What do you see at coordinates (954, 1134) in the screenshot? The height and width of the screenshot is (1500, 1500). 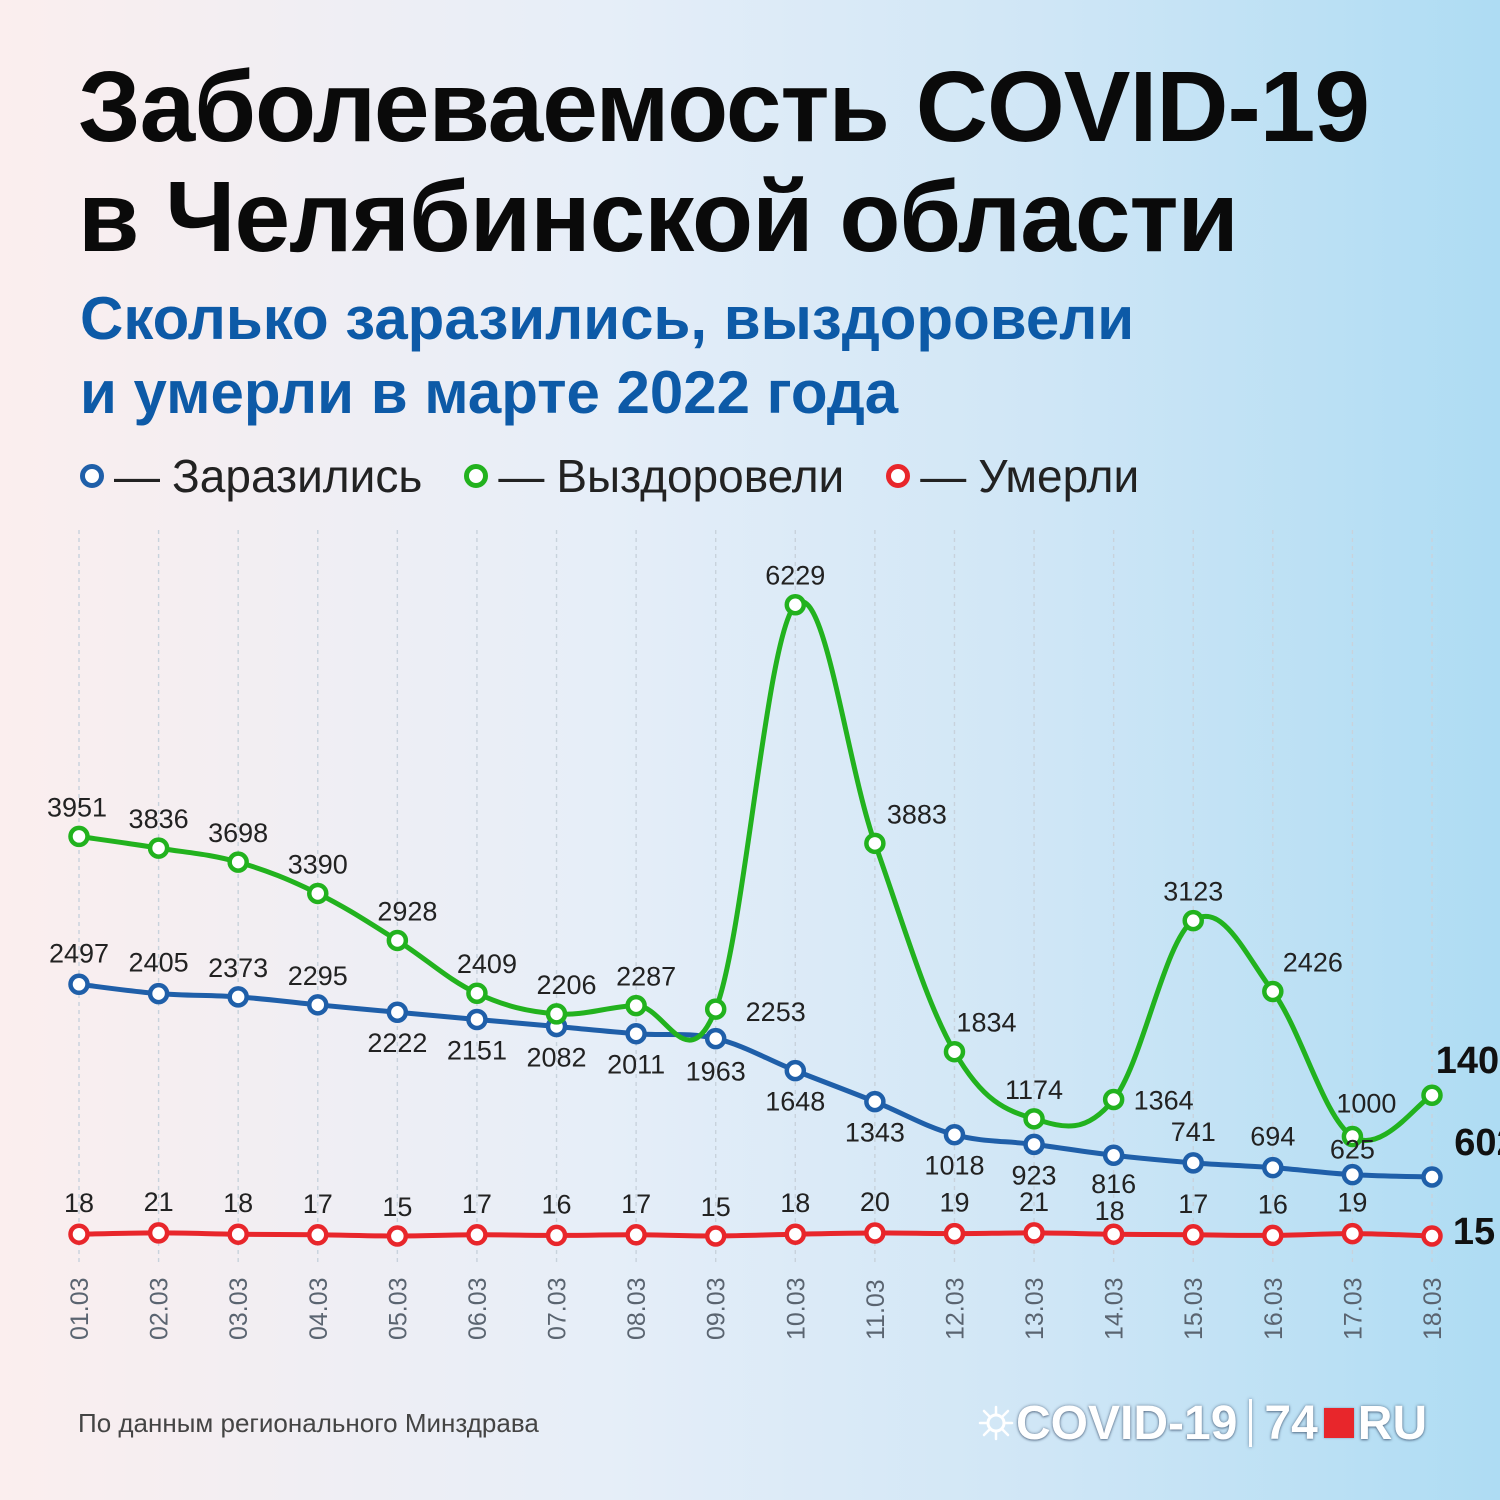 I see `point-infected-12.03` at bounding box center [954, 1134].